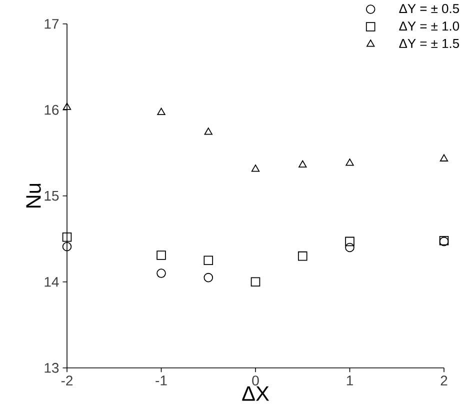 The width and height of the screenshot is (465, 418). Describe the element at coordinates (256, 393) in the screenshot. I see `x-axis-title: ΔX` at that location.